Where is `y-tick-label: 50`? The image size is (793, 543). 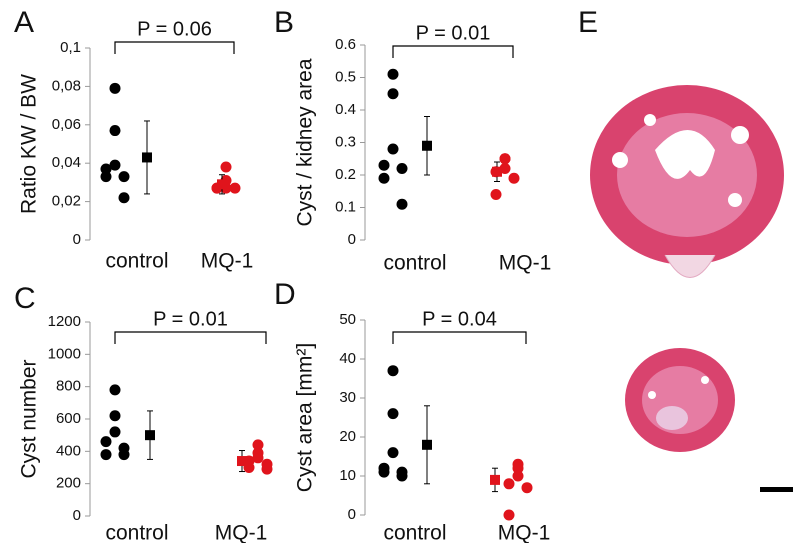 y-tick-label: 50 is located at coordinates (347, 319).